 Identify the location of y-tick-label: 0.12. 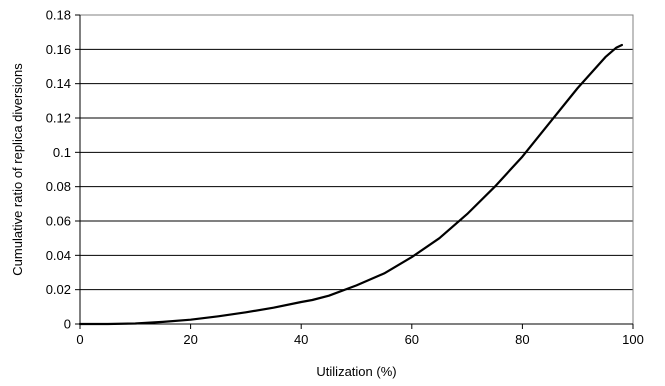
(58, 118).